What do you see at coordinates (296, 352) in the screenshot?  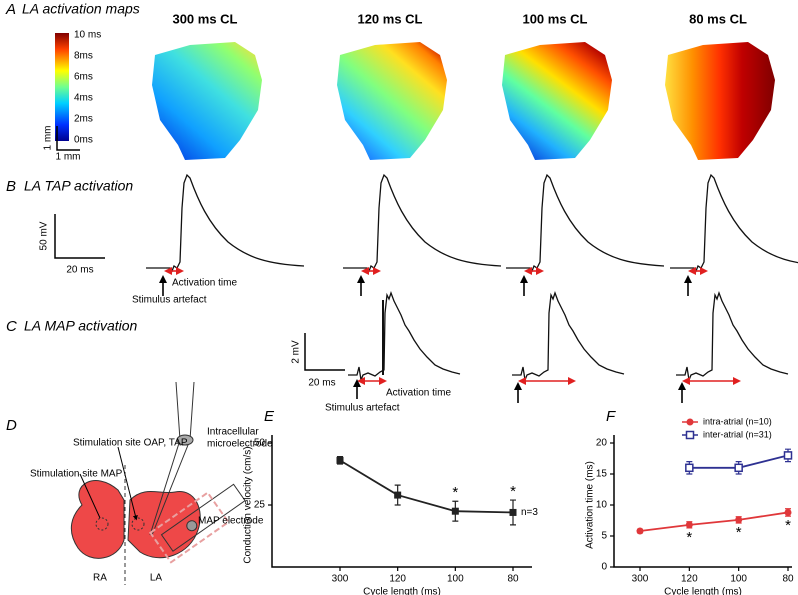 I see `scale-label: 2 mV` at bounding box center [296, 352].